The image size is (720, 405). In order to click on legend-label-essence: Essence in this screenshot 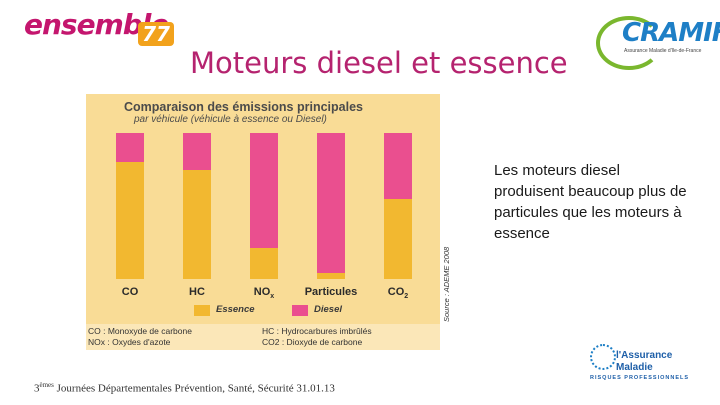, I will do `click(235, 309)`.